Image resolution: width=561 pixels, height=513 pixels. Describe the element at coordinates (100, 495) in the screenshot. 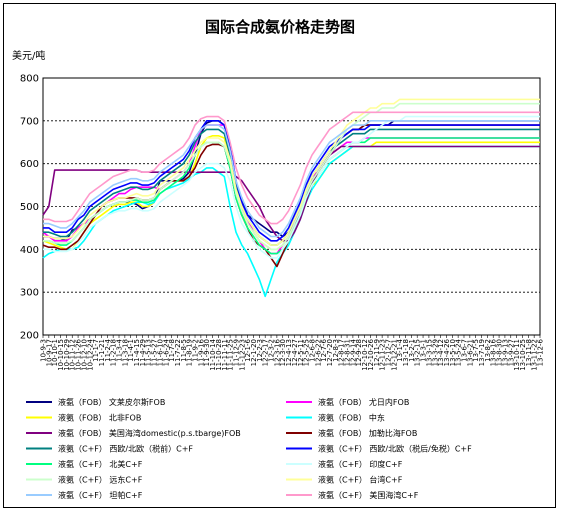

I see `legend-label: 液氨（C+F） 坦帕C+F` at that location.